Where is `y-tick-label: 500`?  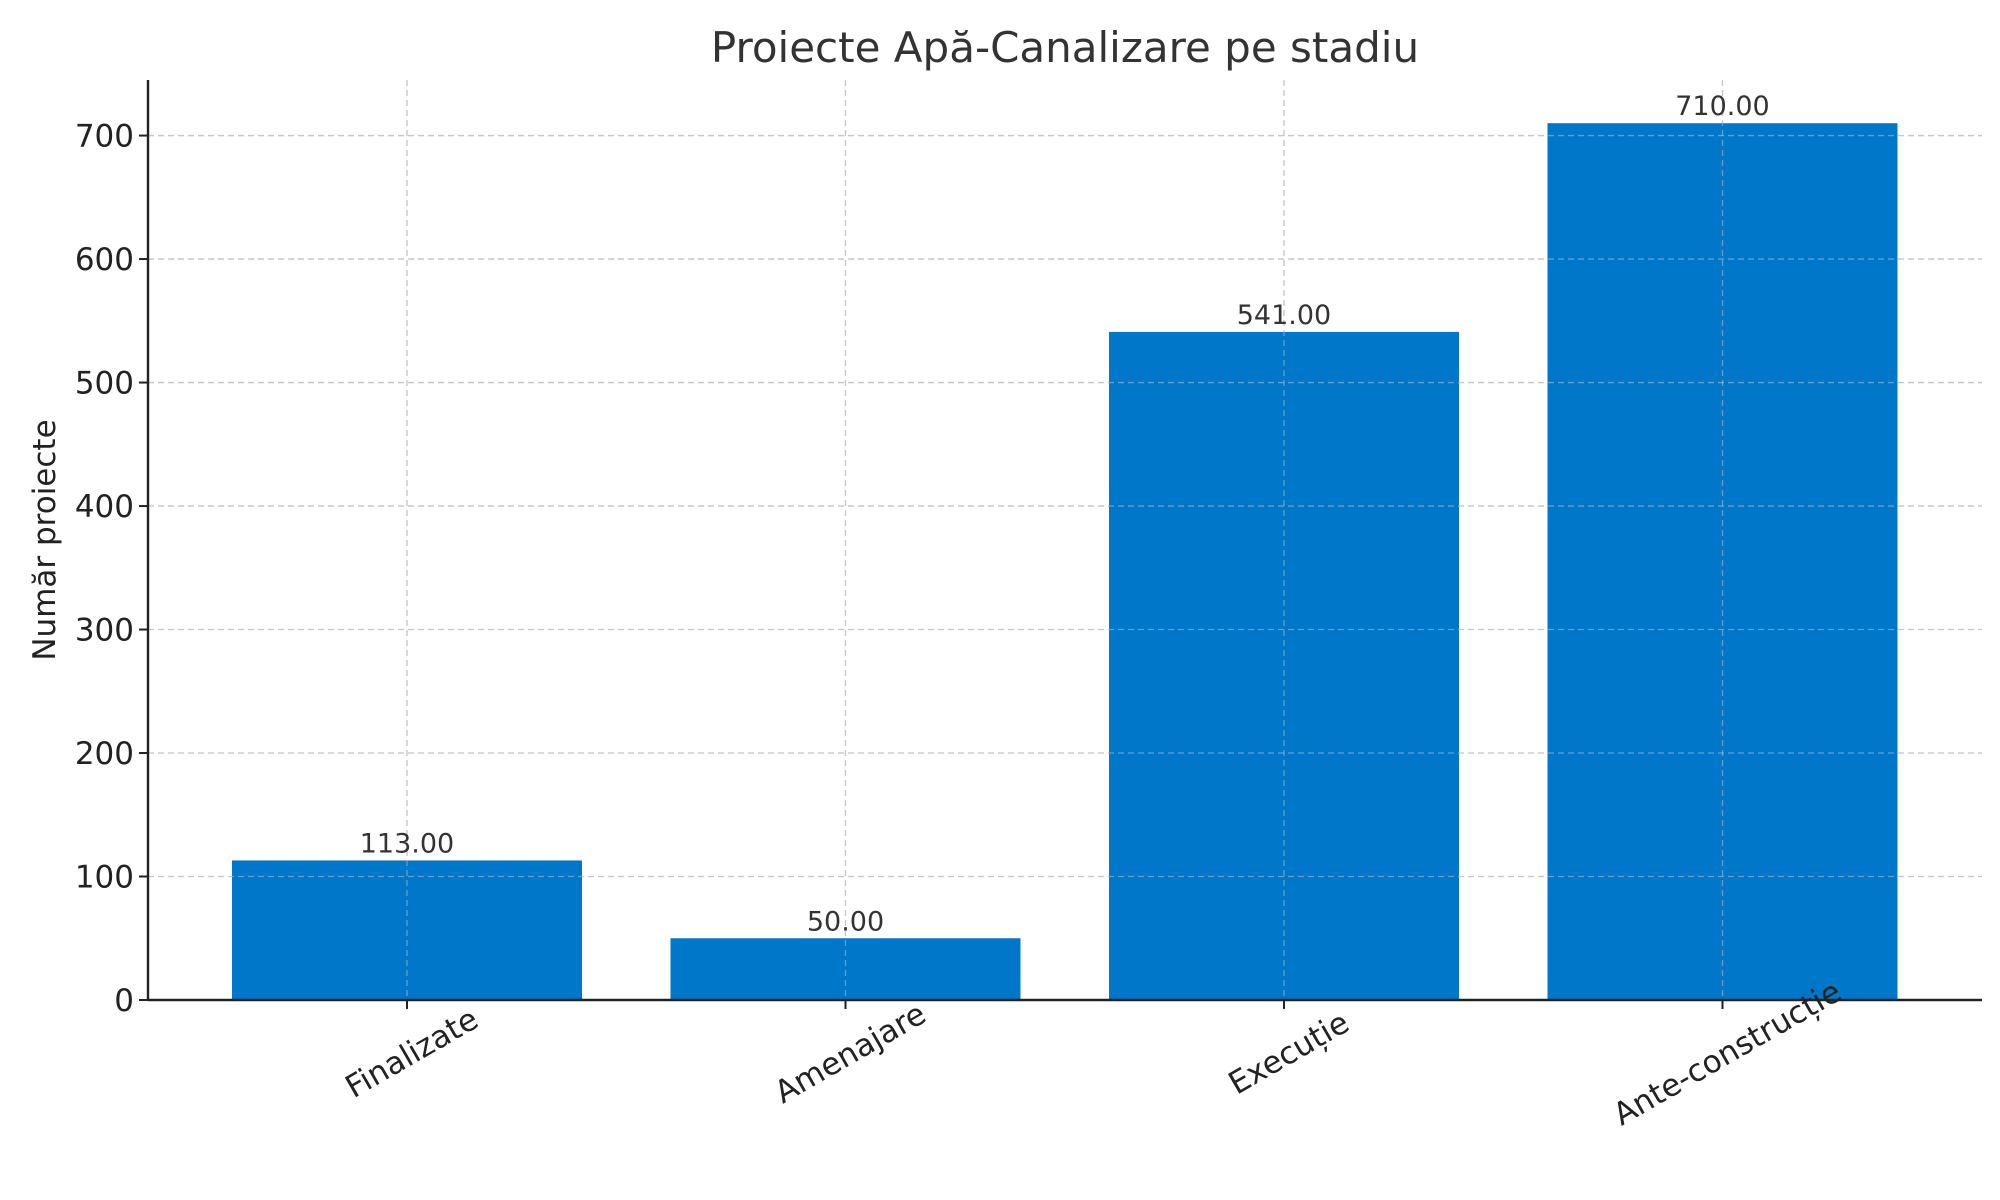
y-tick-label: 500 is located at coordinates (104, 384).